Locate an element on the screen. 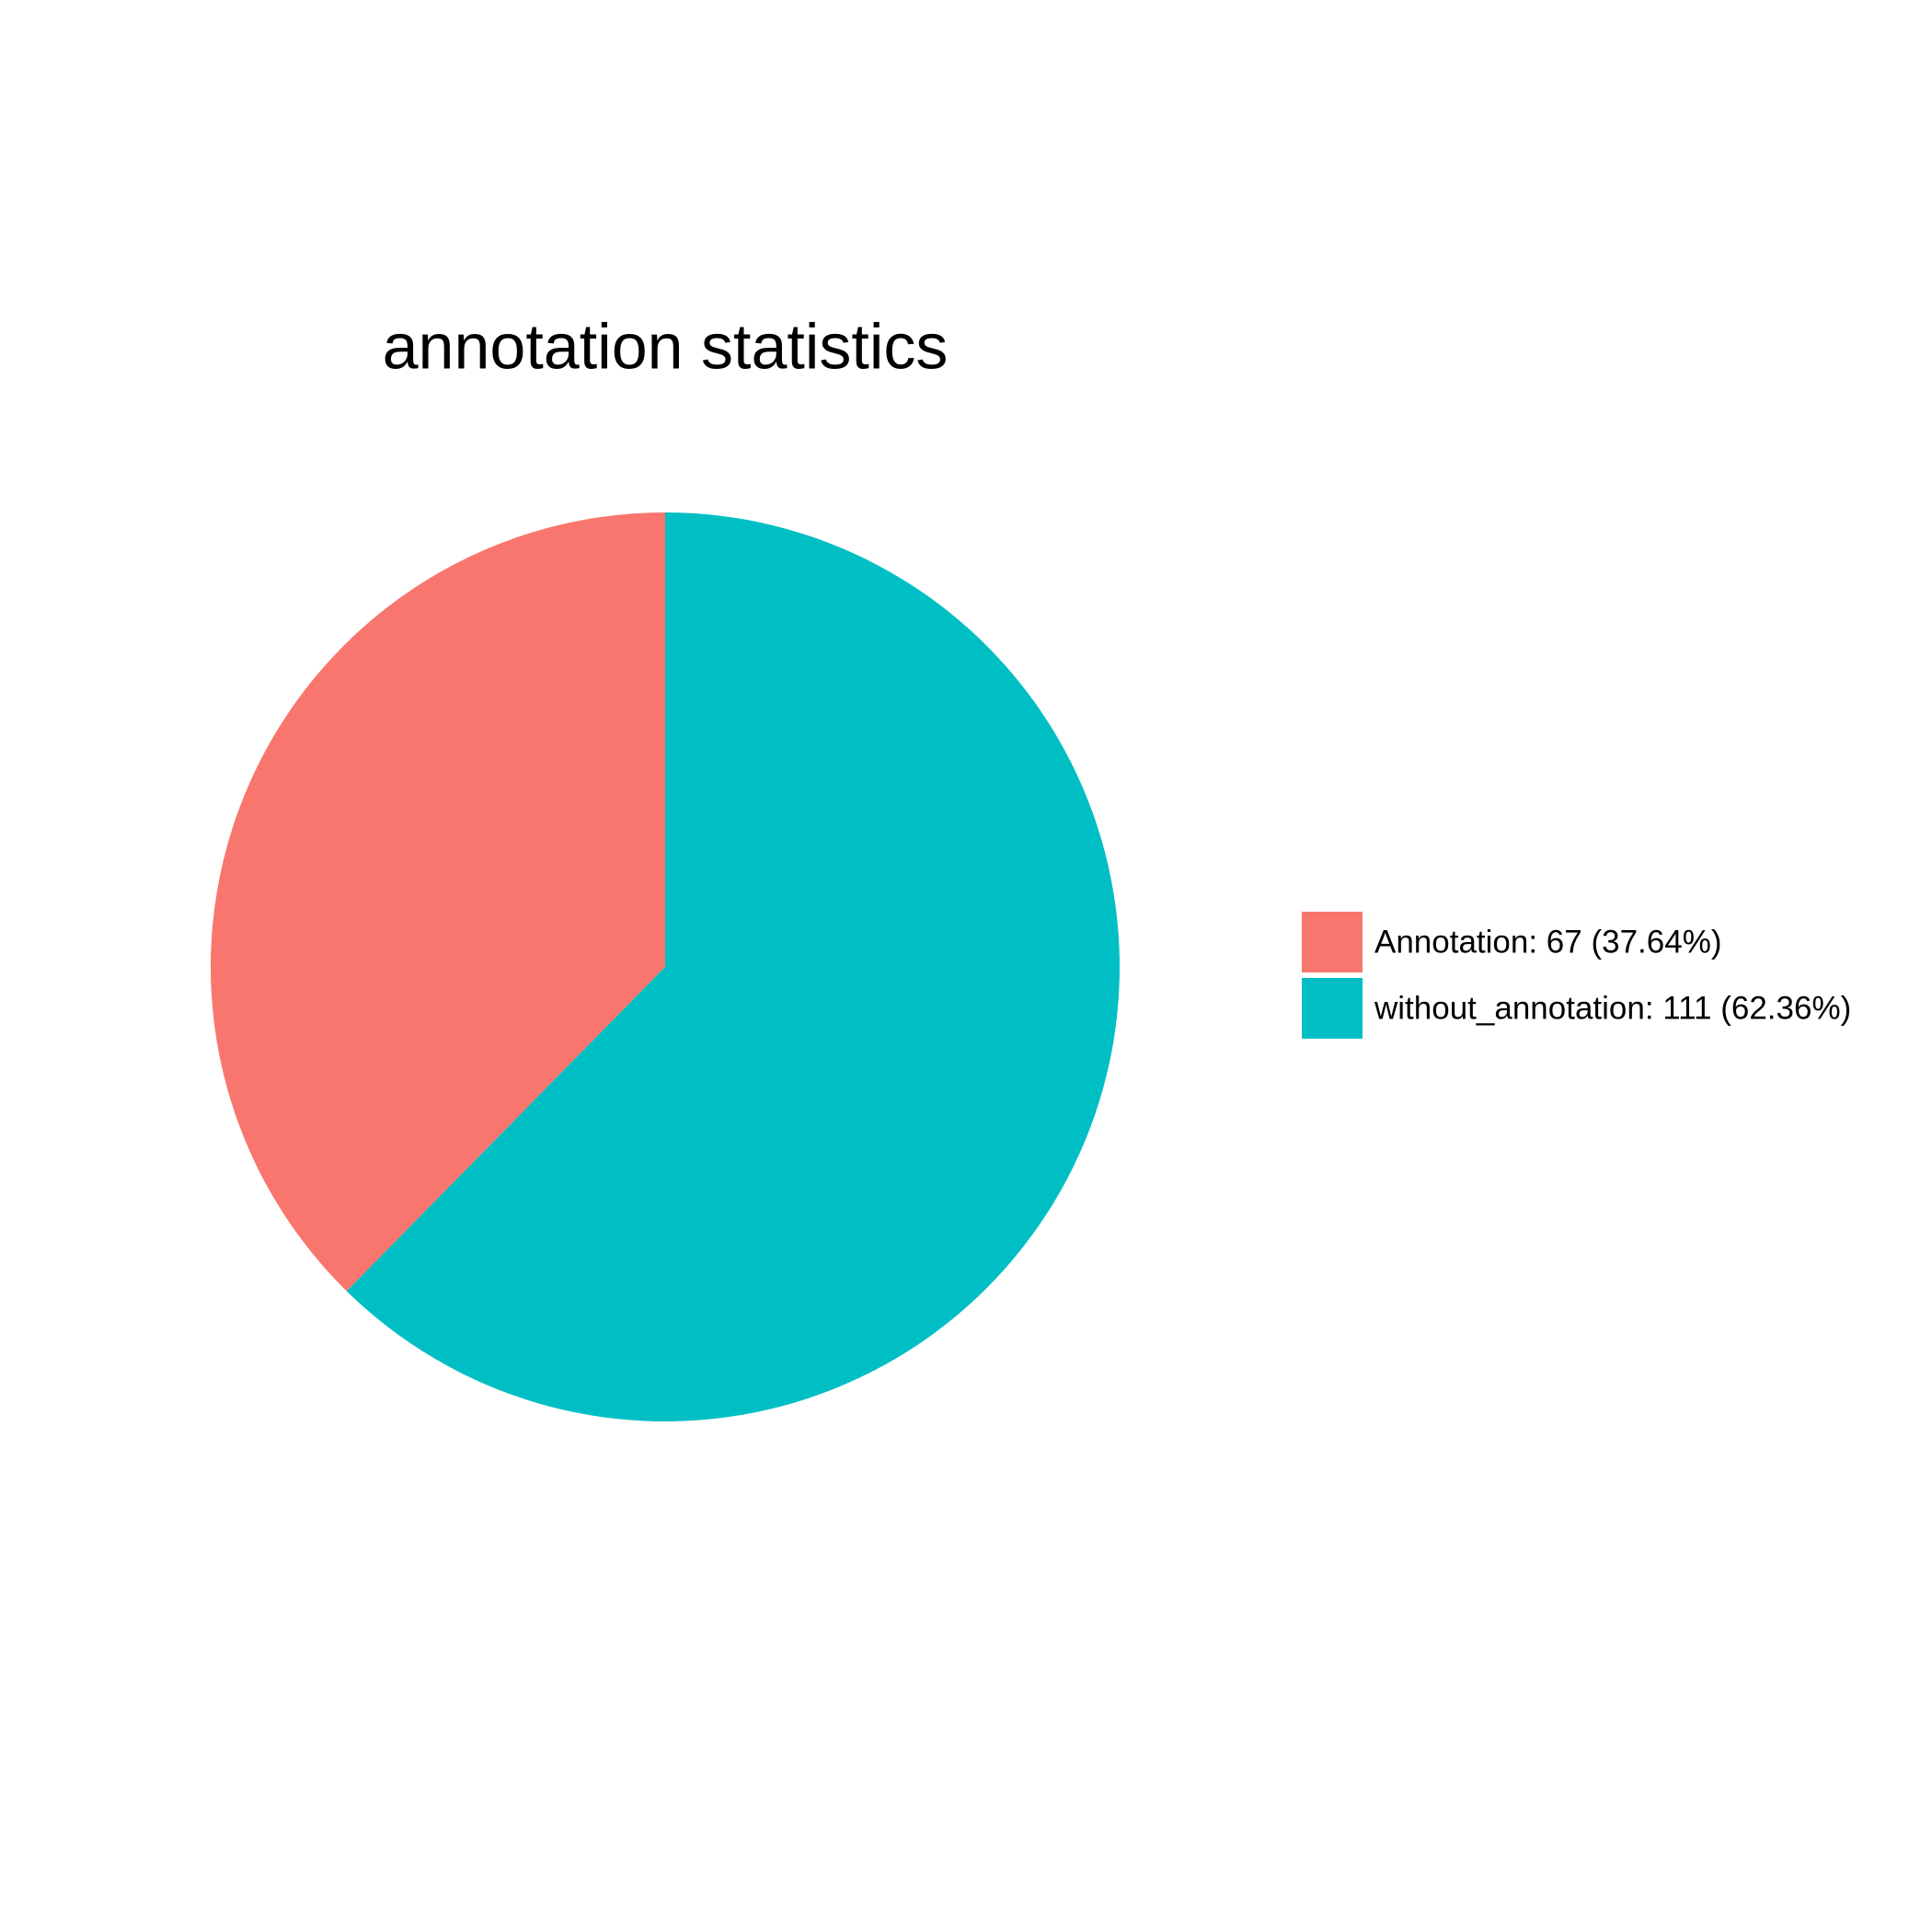 The height and width of the screenshot is (1932, 1932). legend-label: Annotation: 67 (37.64%) is located at coordinates (1547, 942).